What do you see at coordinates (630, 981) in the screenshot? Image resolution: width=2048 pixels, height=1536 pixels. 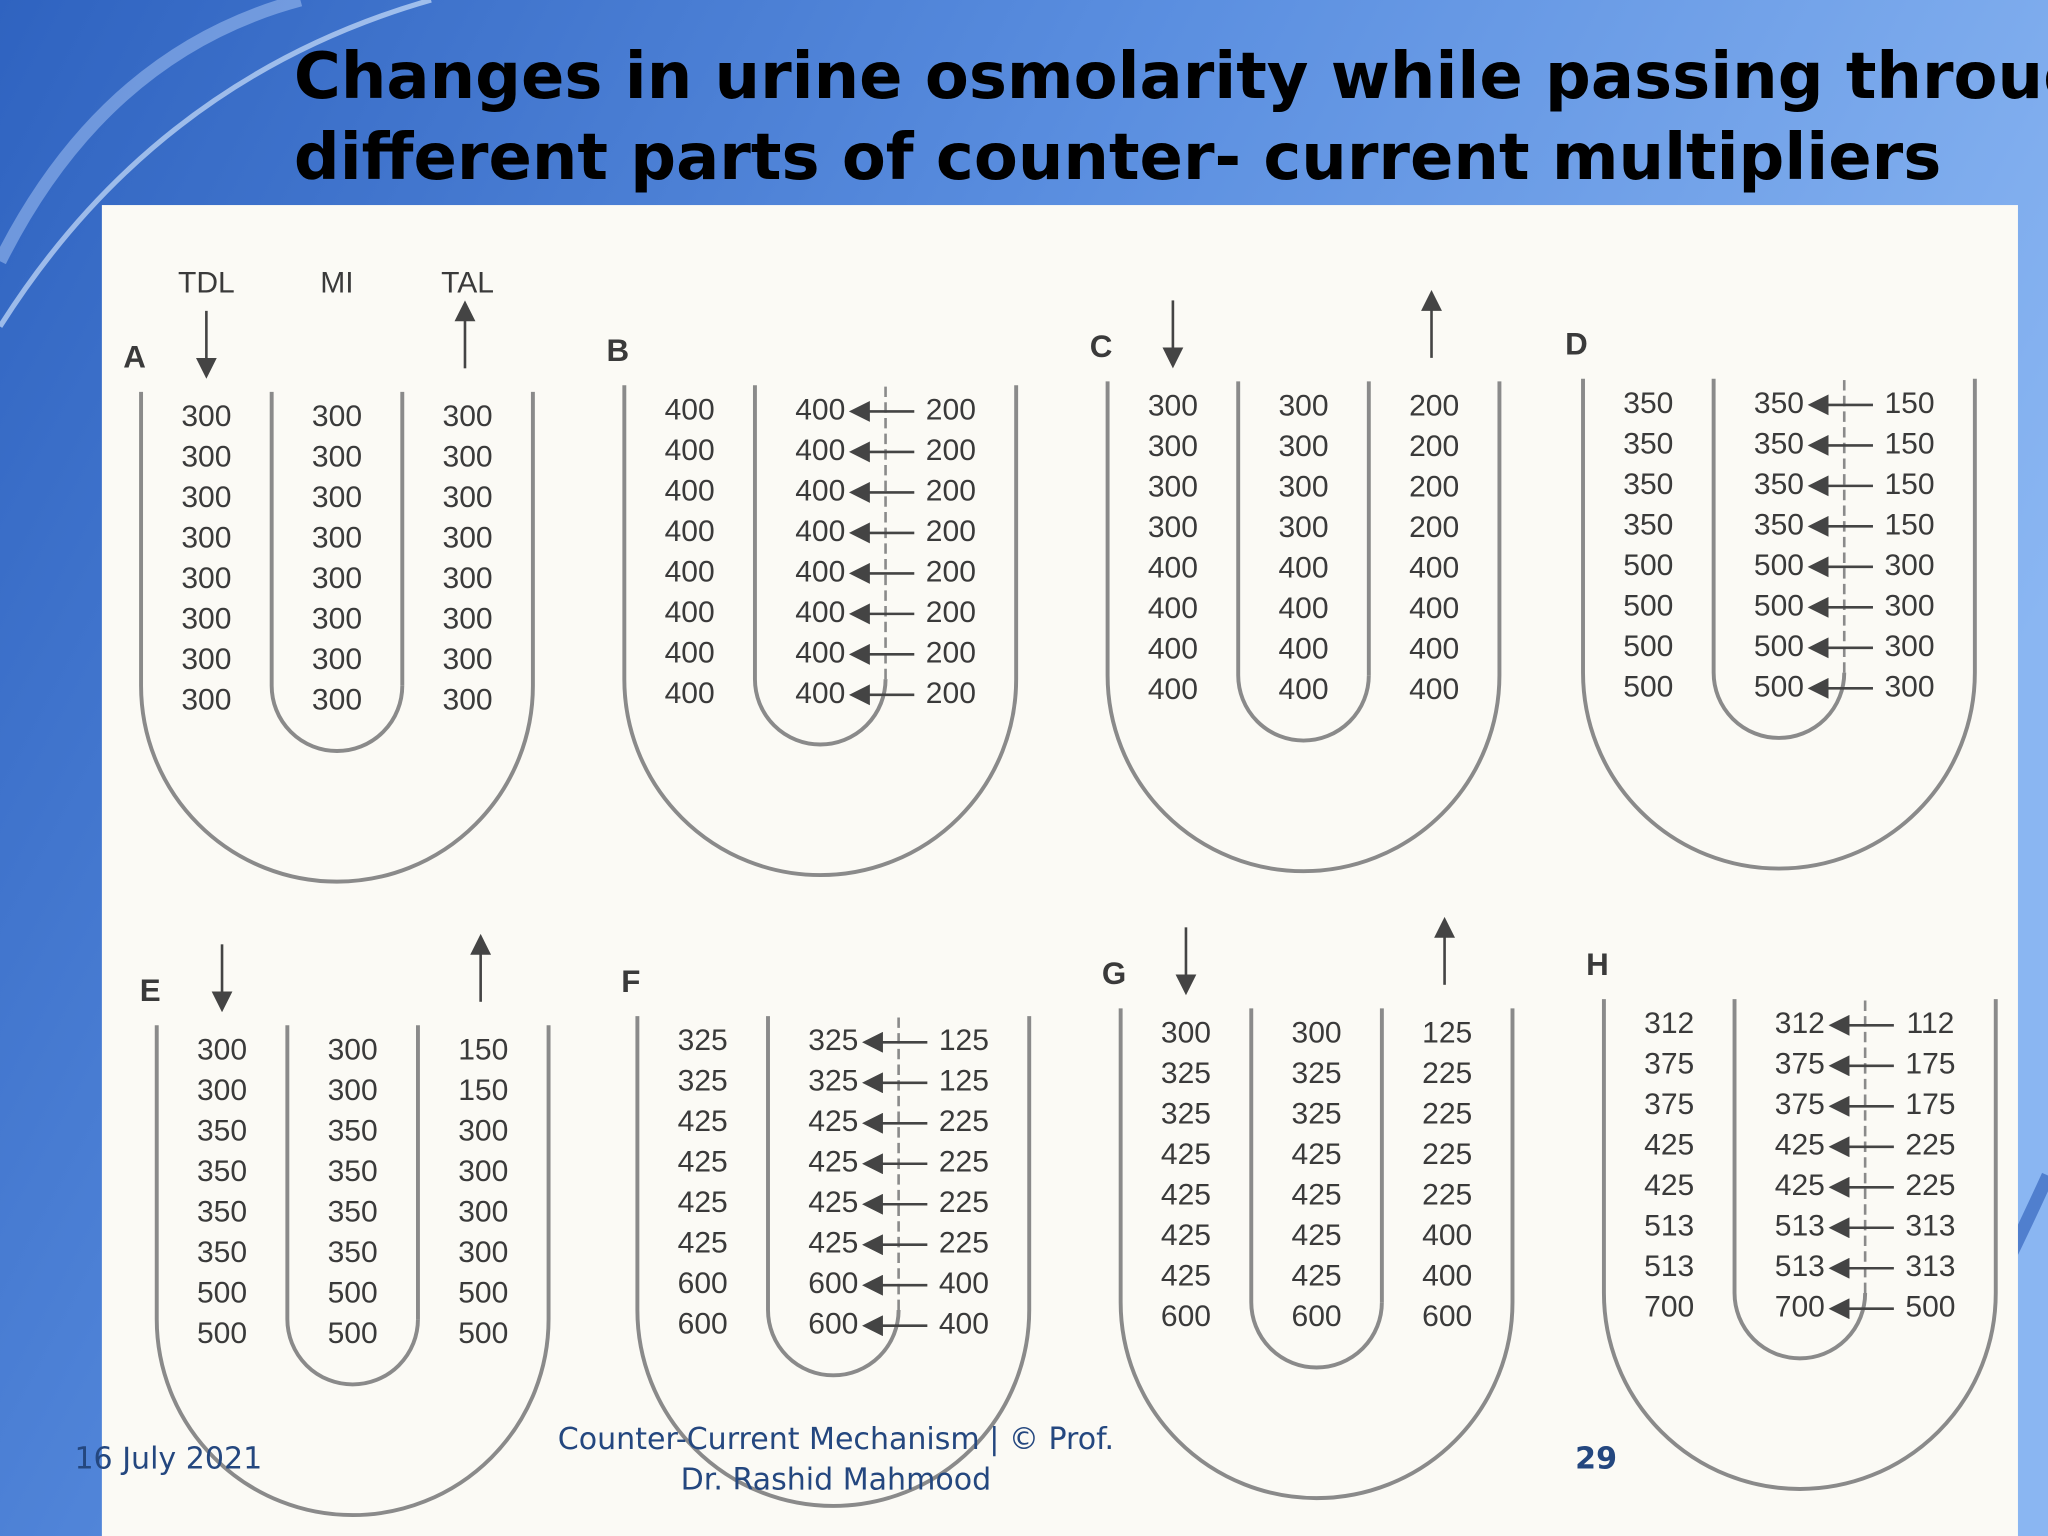 I see `panel-label: F` at bounding box center [630, 981].